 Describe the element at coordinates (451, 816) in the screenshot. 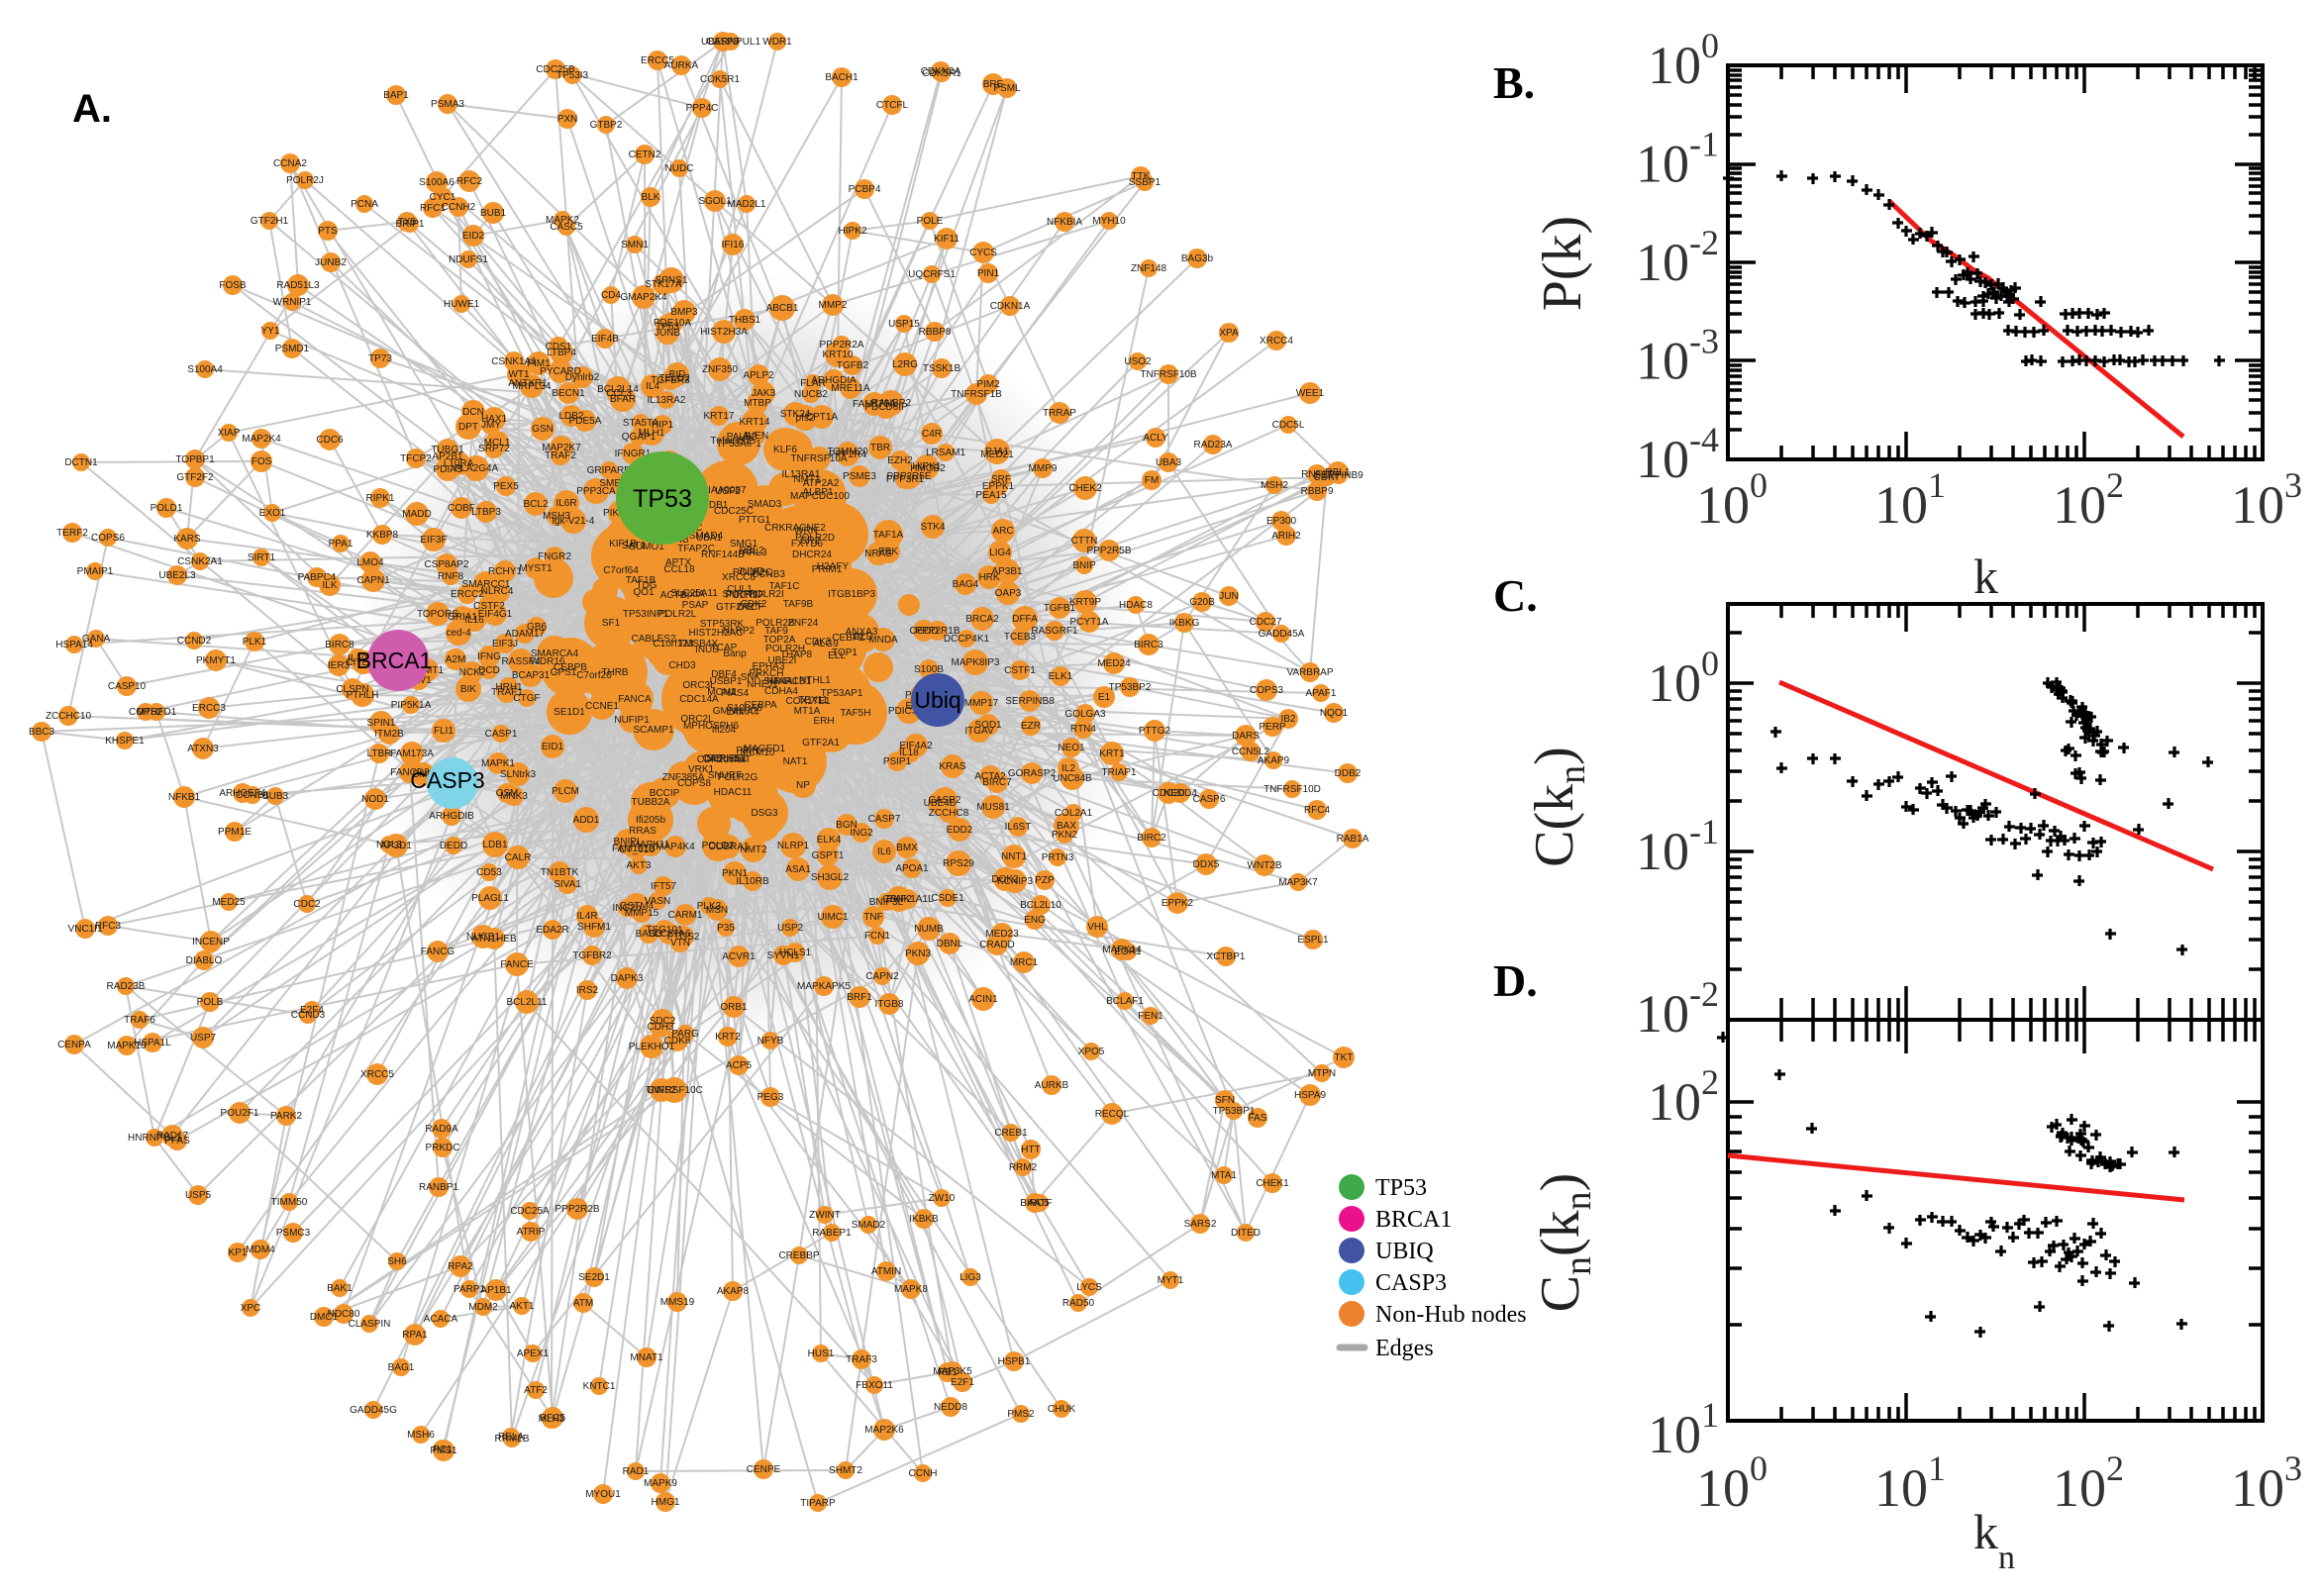

I see `svg-text: ARHGDIB` at that location.